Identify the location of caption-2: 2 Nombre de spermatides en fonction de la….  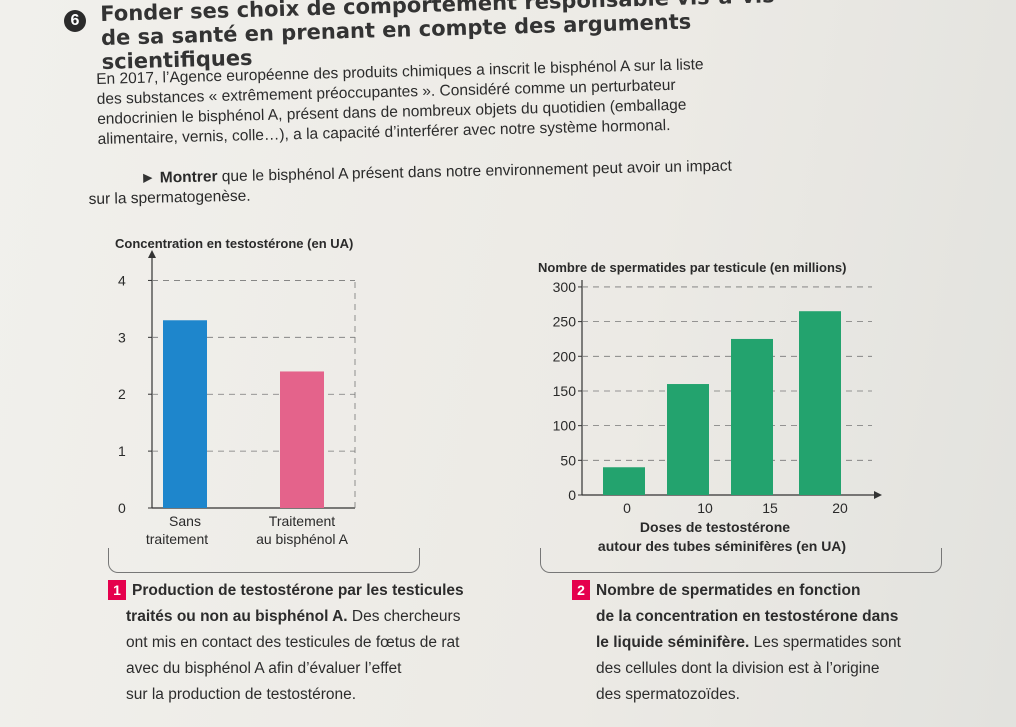
(782, 643).